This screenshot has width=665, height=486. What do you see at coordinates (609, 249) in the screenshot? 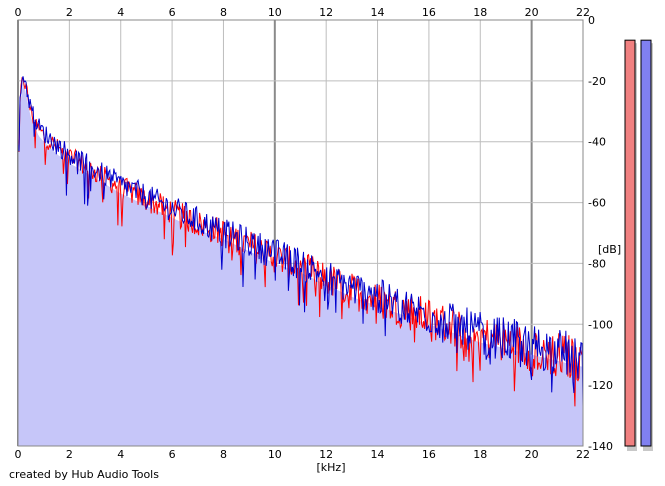
I see `y-axis-label: [dB]` at bounding box center [609, 249].